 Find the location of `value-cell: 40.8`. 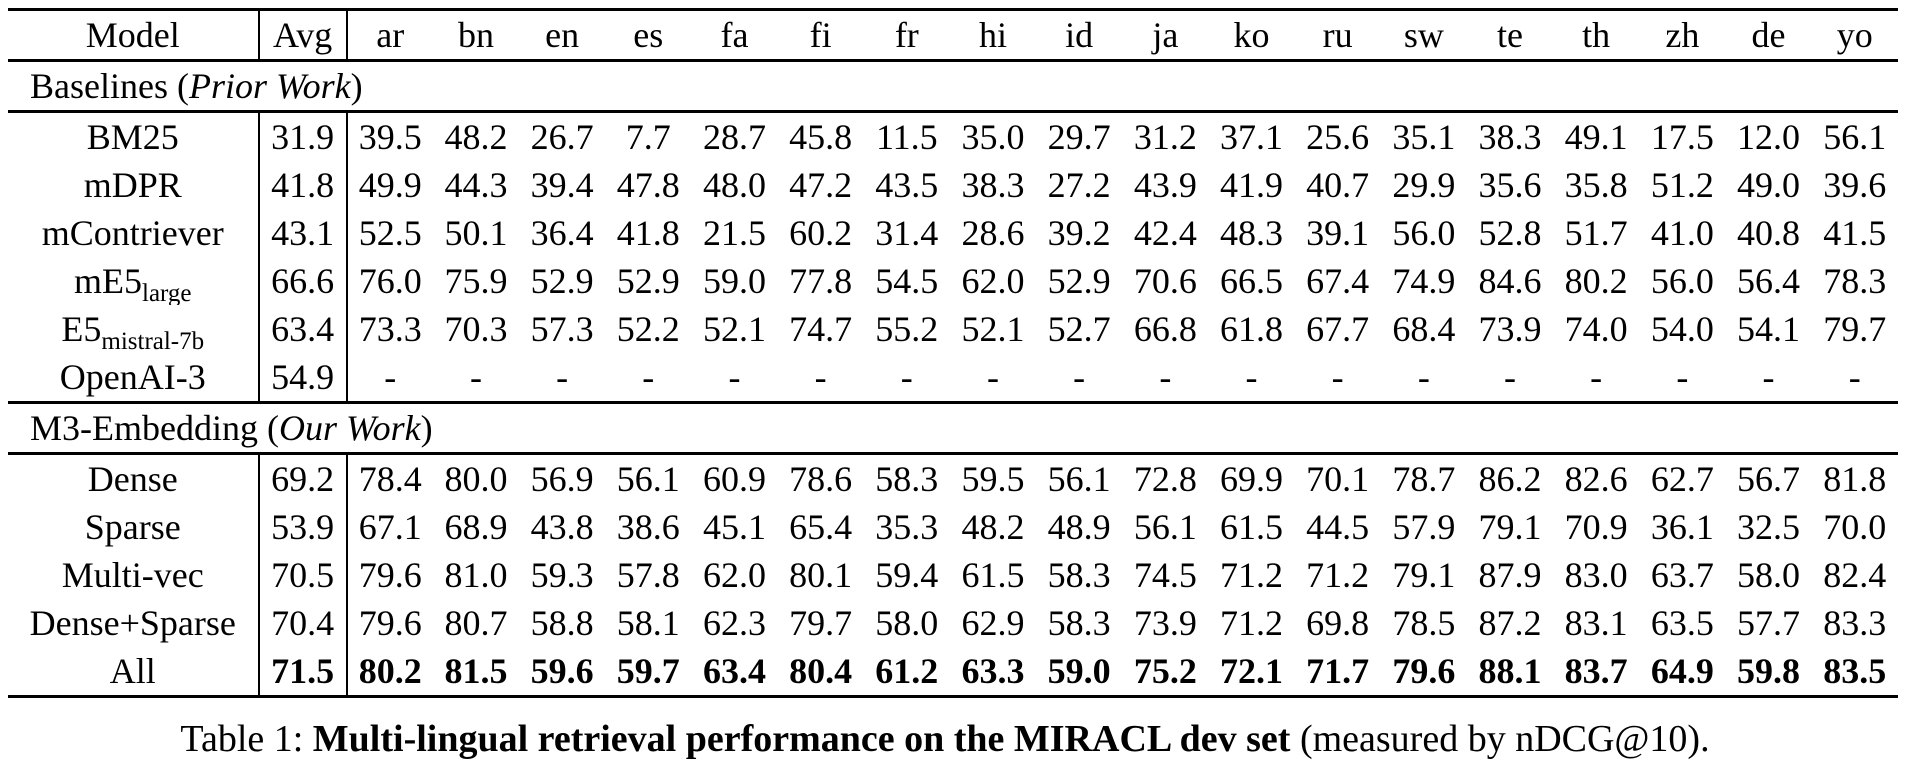

value-cell: 40.8 is located at coordinates (1769, 233).